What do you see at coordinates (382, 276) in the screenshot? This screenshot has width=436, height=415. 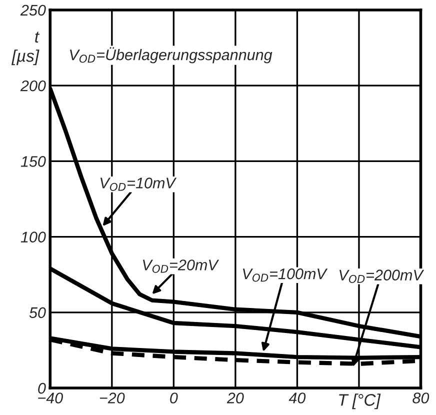 I see `annotation: V$_{OD}$=200mV` at bounding box center [382, 276].